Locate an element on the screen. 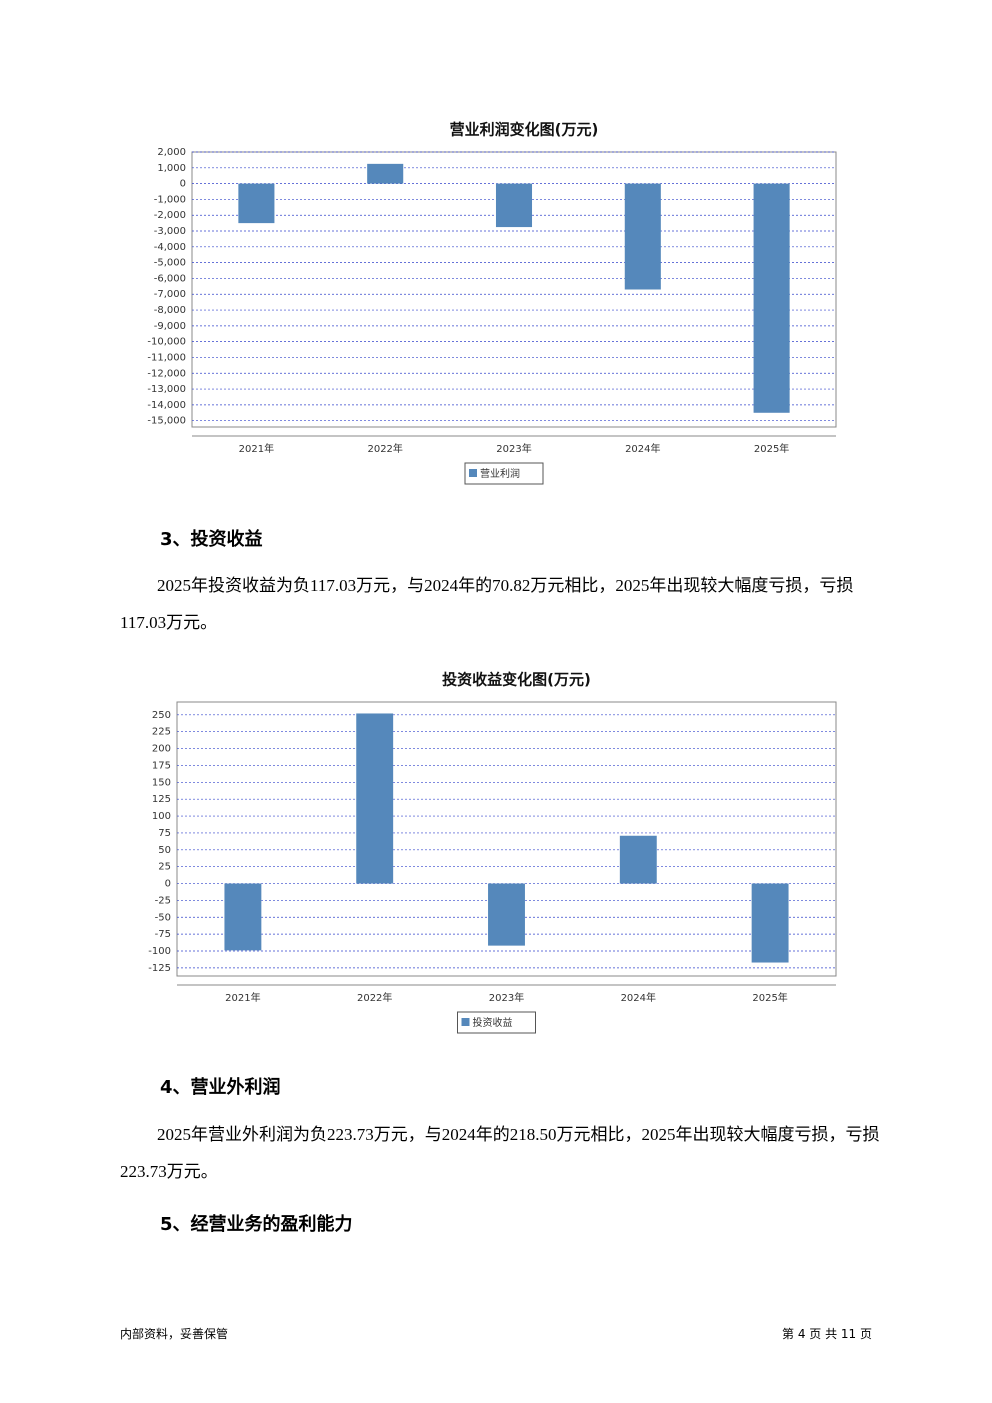  y-tick-label: 75 is located at coordinates (164, 833).